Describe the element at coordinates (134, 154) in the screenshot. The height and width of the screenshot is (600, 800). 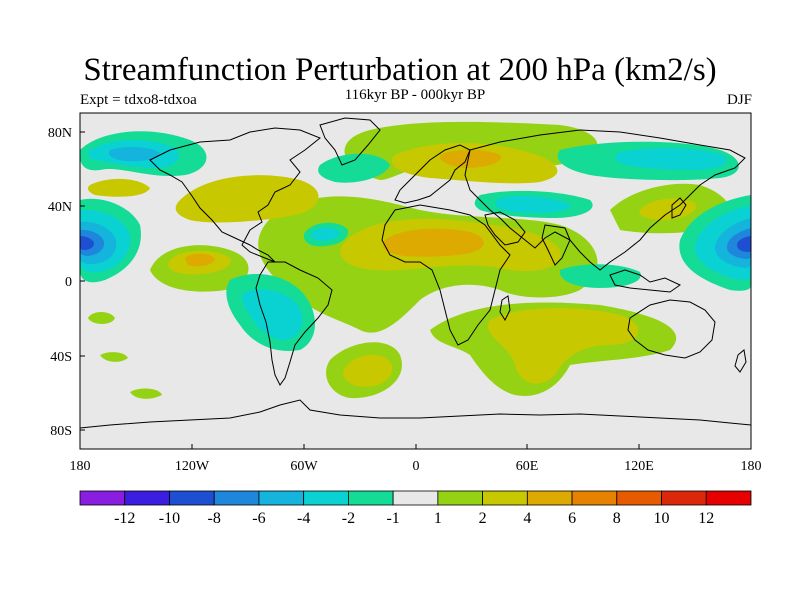
I see `contour-neg-blue-npac` at that location.